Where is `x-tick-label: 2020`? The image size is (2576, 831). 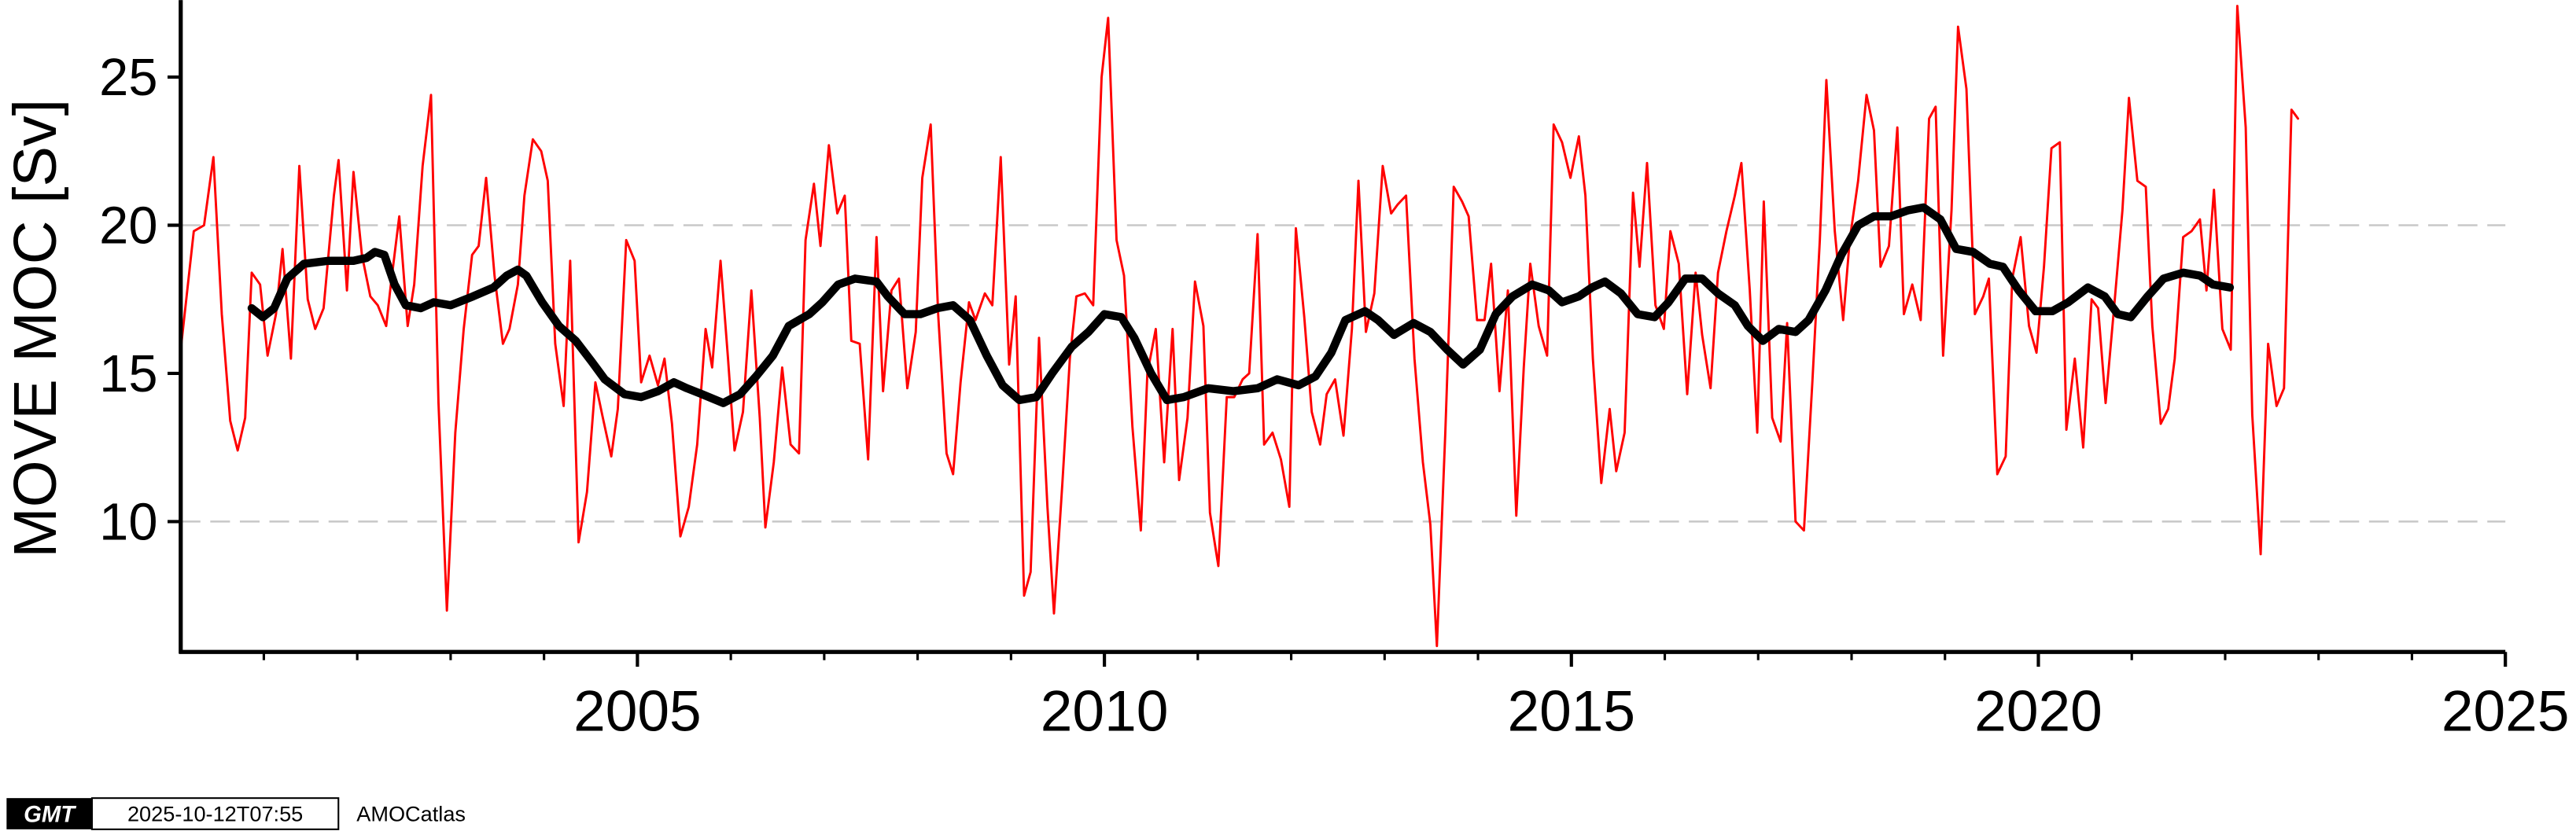 x-tick-label: 2020 is located at coordinates (2038, 712).